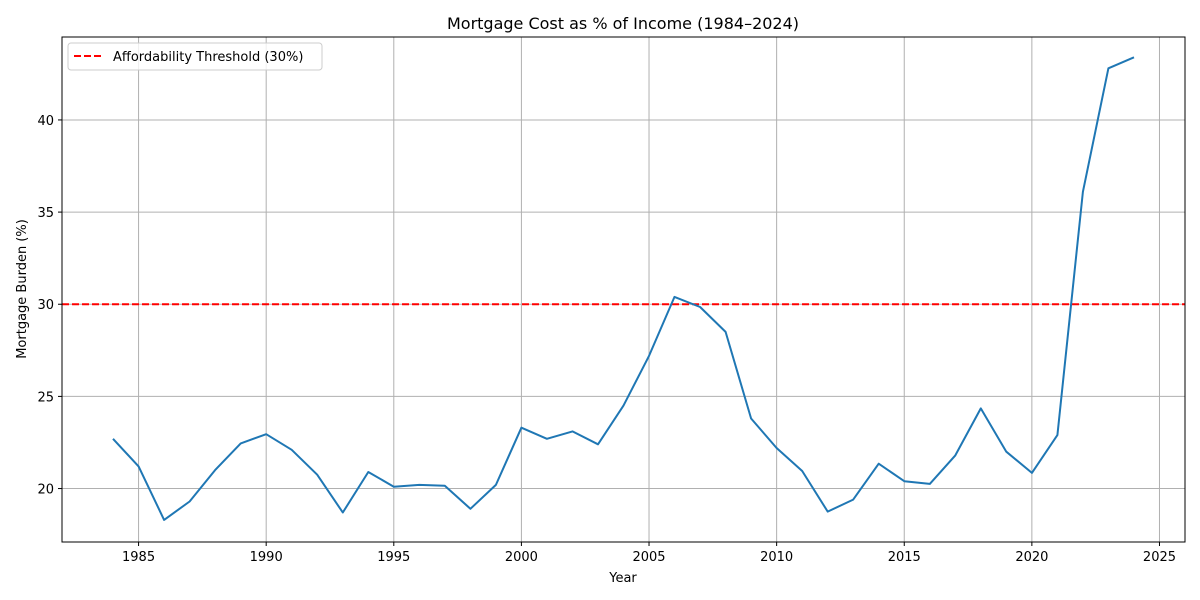 The image size is (1200, 600). What do you see at coordinates (1031, 557) in the screenshot?
I see `x-tick-label: 2020` at bounding box center [1031, 557].